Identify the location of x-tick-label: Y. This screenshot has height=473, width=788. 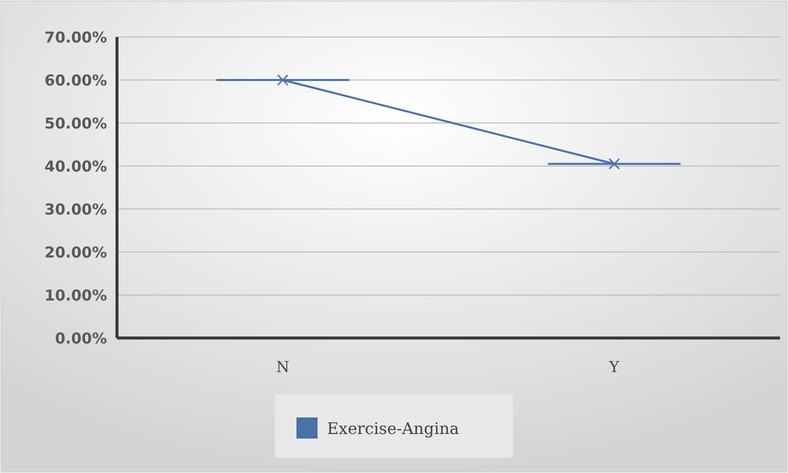
(614, 367).